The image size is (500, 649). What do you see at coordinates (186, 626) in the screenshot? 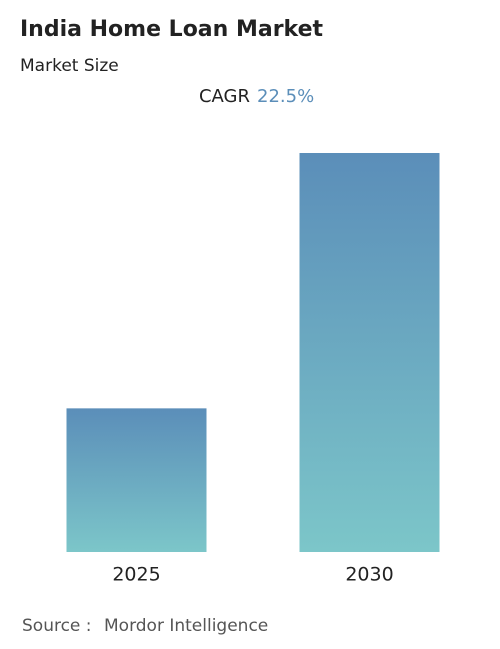
I see `source: Mordor Intelligence` at bounding box center [186, 626].